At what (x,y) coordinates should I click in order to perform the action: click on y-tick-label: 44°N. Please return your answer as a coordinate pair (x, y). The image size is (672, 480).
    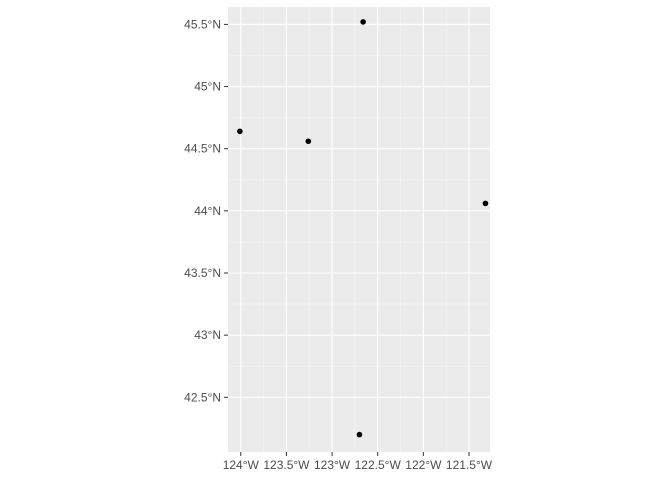
    Looking at the image, I should click on (207, 211).